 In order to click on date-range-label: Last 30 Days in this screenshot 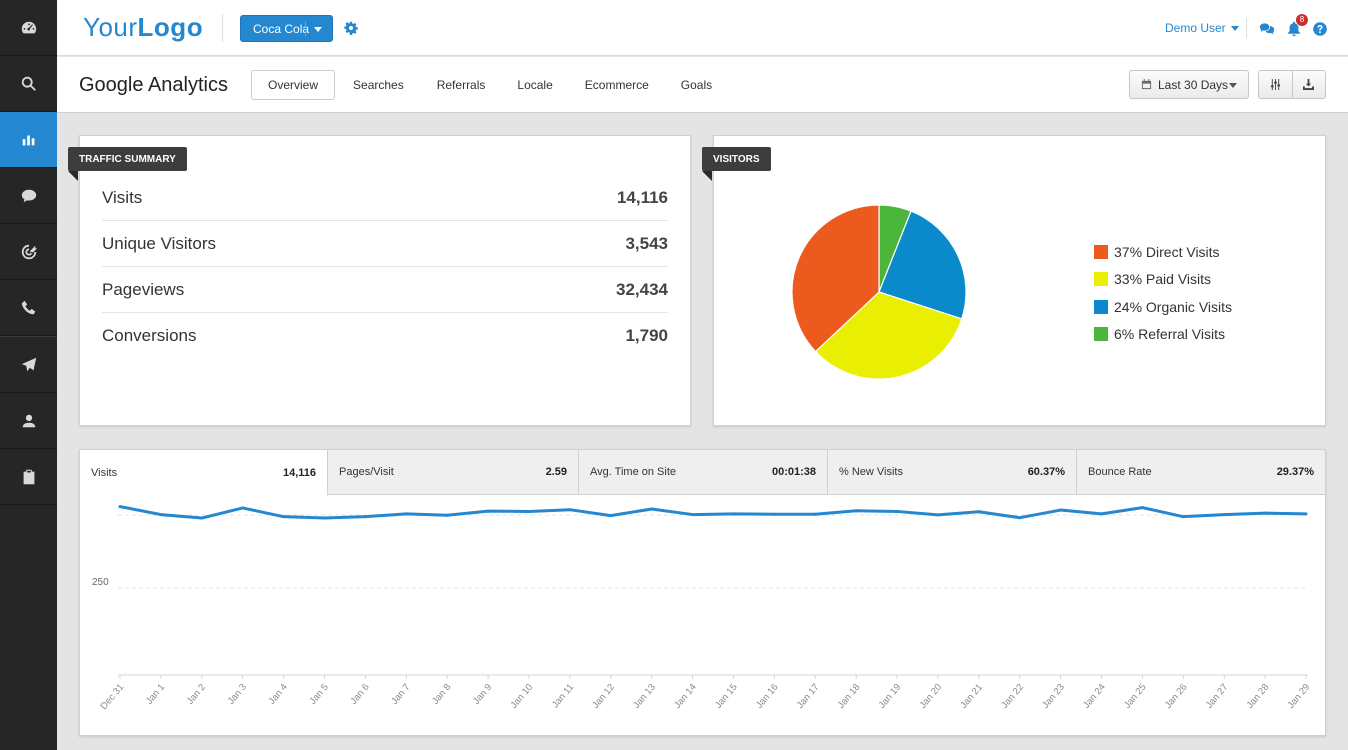, I will do `click(1193, 84)`.